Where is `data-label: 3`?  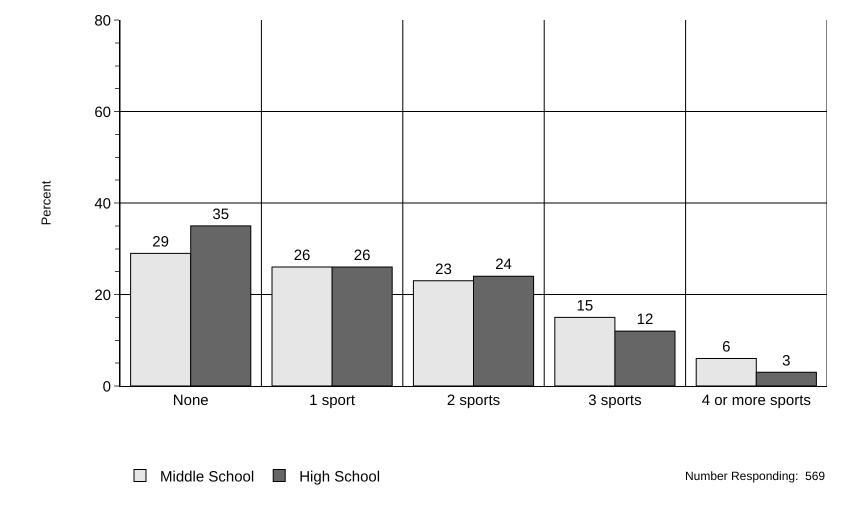 data-label: 3 is located at coordinates (786, 361).